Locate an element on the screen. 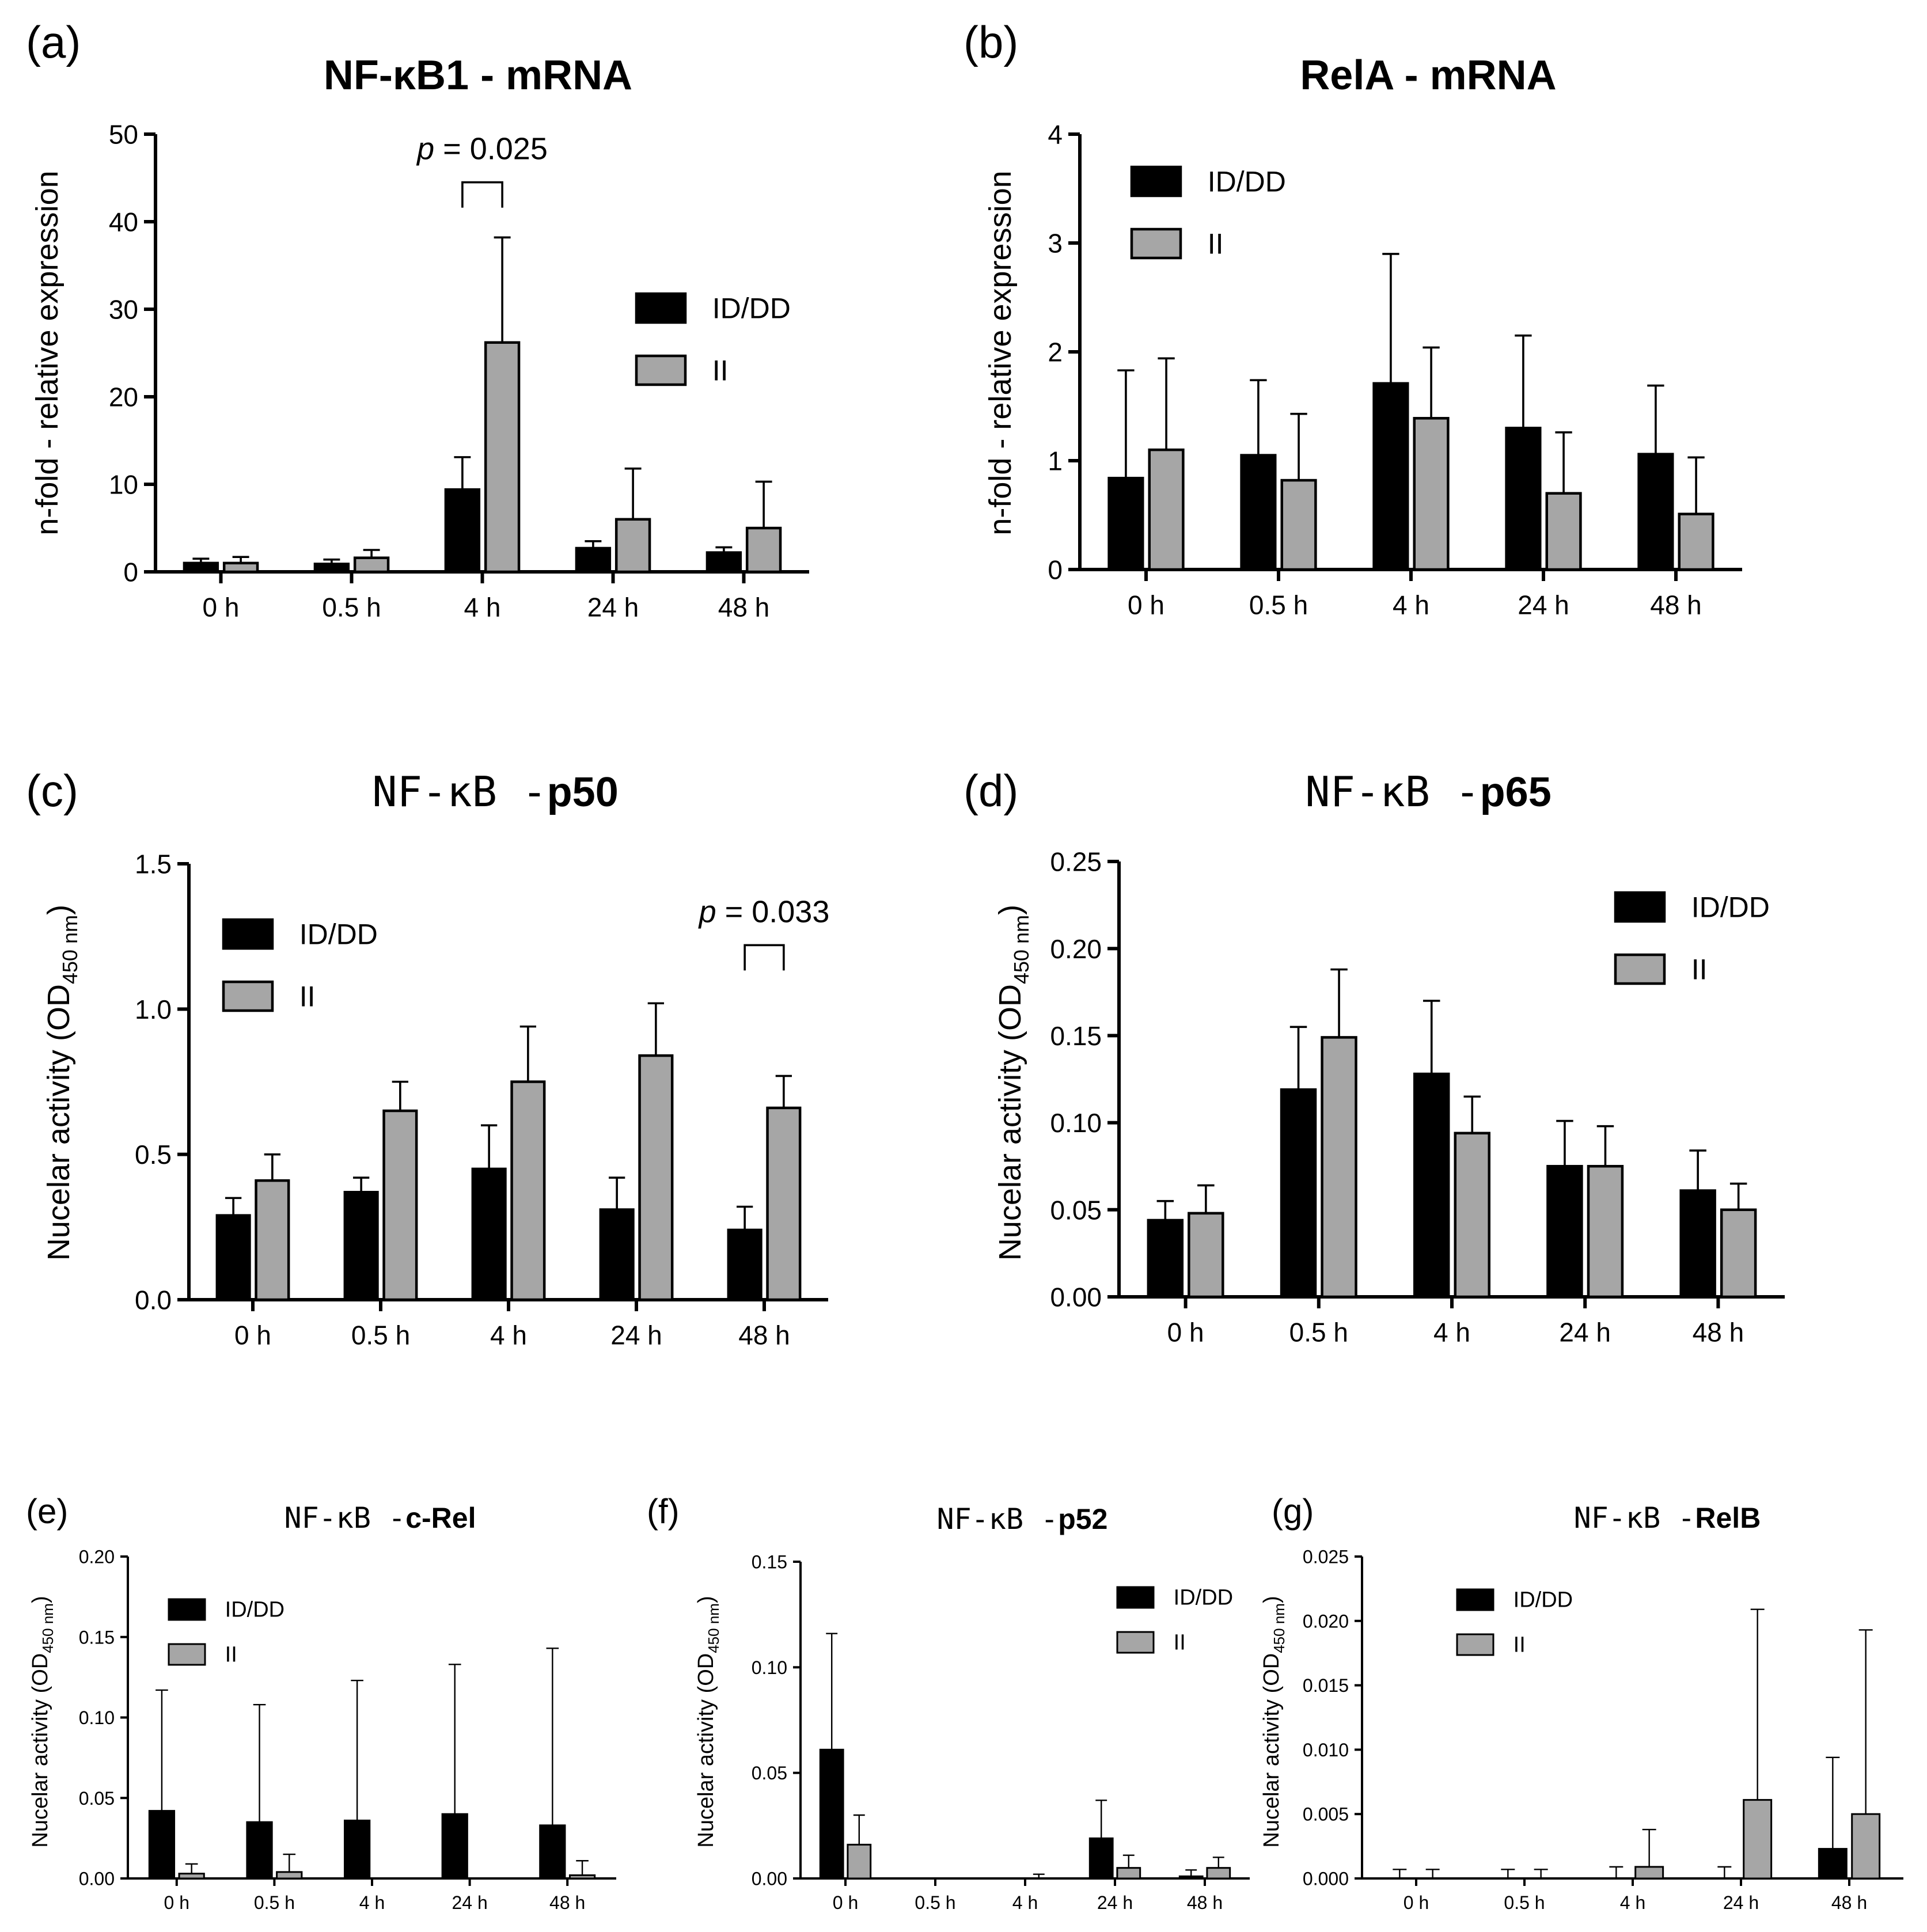 The image size is (1927, 1932). y-tick-label: 0.010 is located at coordinates (1326, 1750).